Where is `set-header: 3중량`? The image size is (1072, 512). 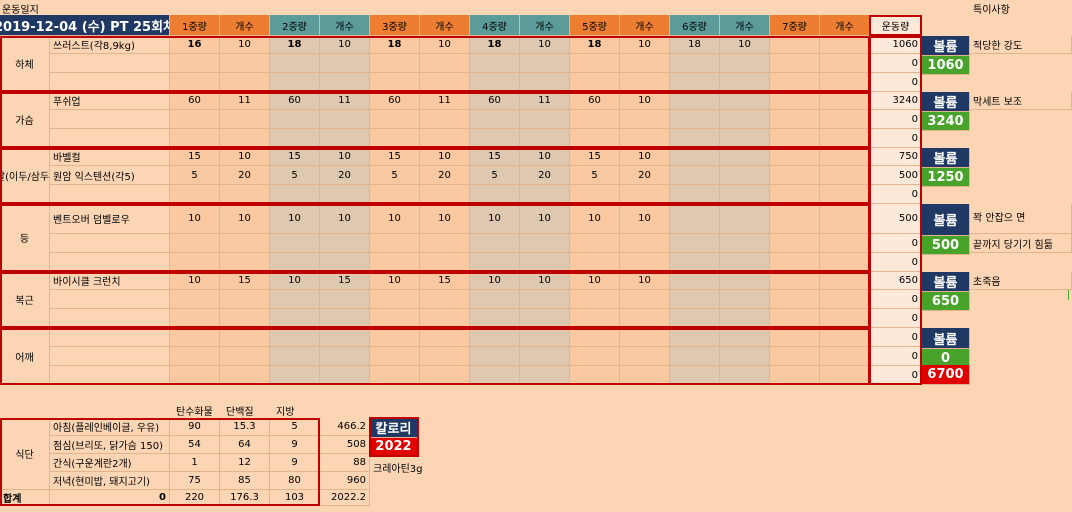 set-header: 3중량 is located at coordinates (395, 25).